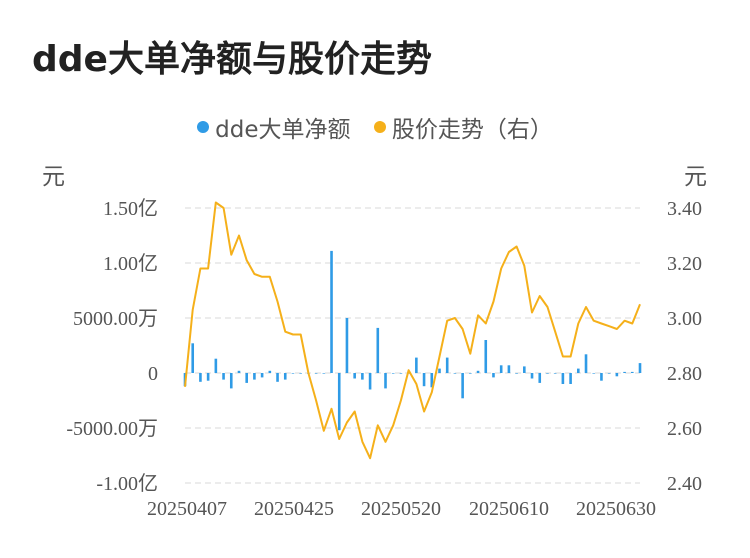  What do you see at coordinates (130, 263) in the screenshot?
I see `left-axis-tick-label: 1.00亿` at bounding box center [130, 263].